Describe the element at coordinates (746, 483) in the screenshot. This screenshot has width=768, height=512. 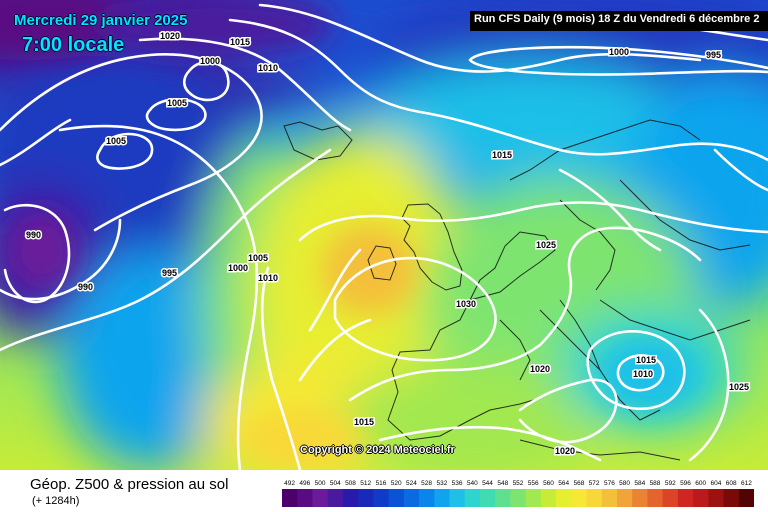
I see `legend-value: 612` at that location.